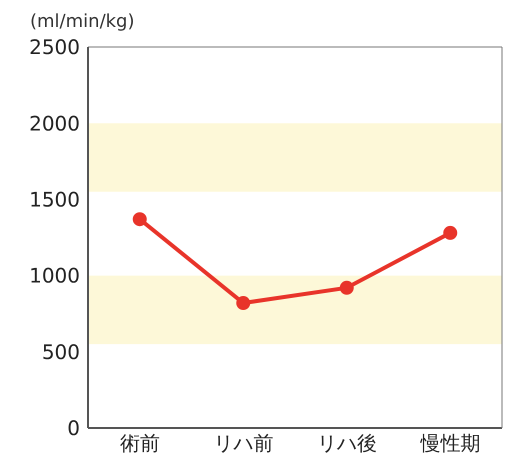 The image size is (513, 476). I want to click on x-tick-label: リハ前, so click(243, 443).